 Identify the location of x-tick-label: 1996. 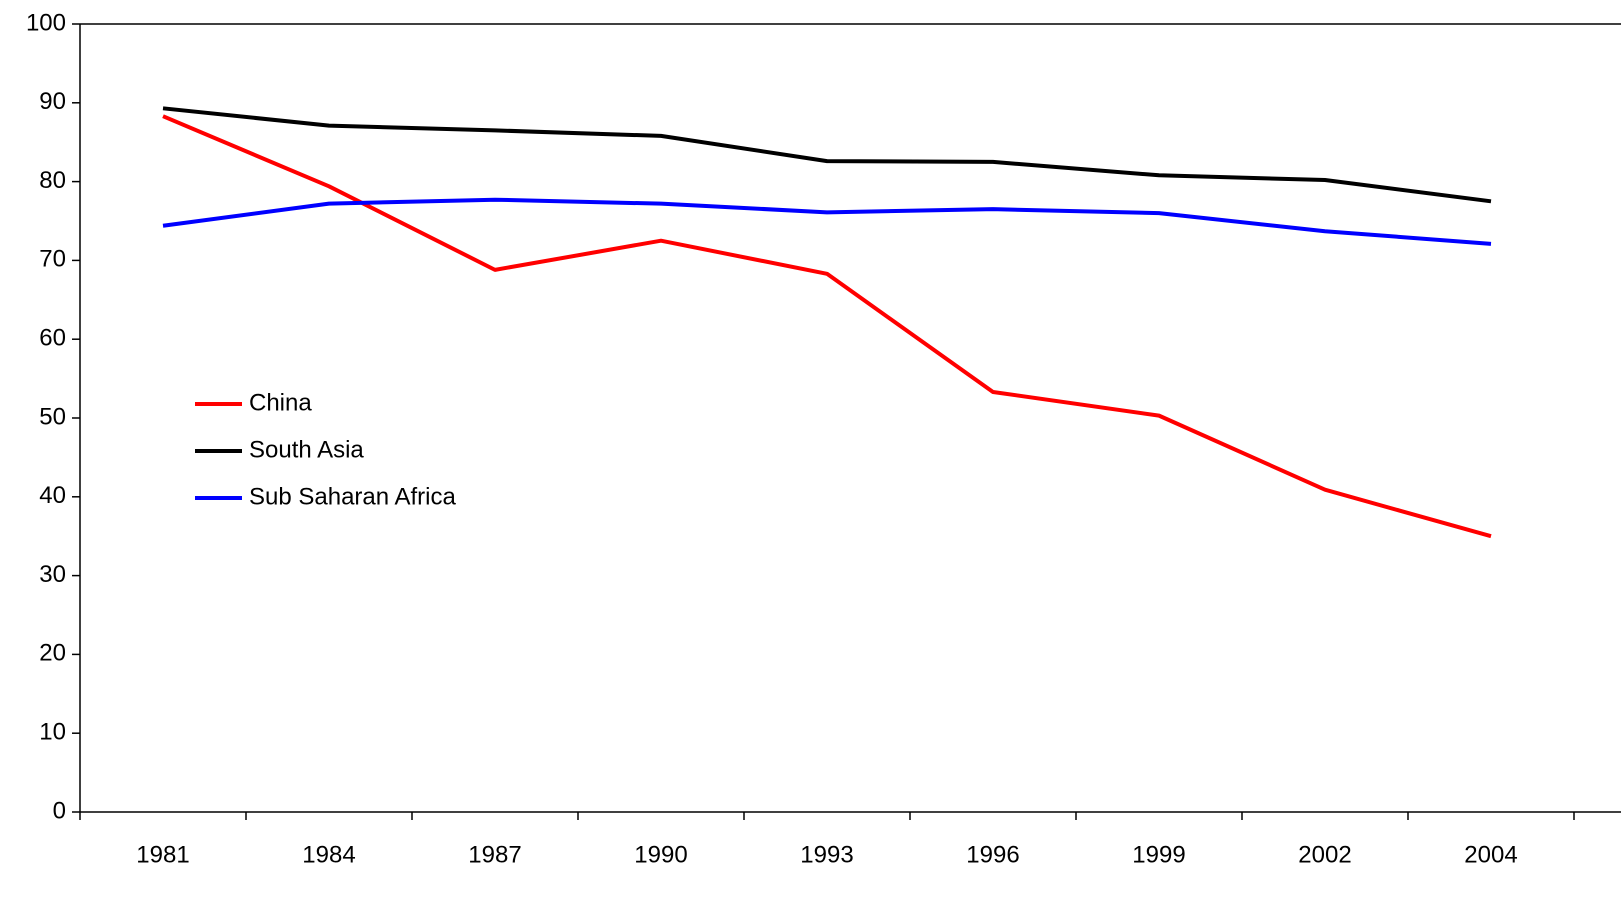
(992, 854).